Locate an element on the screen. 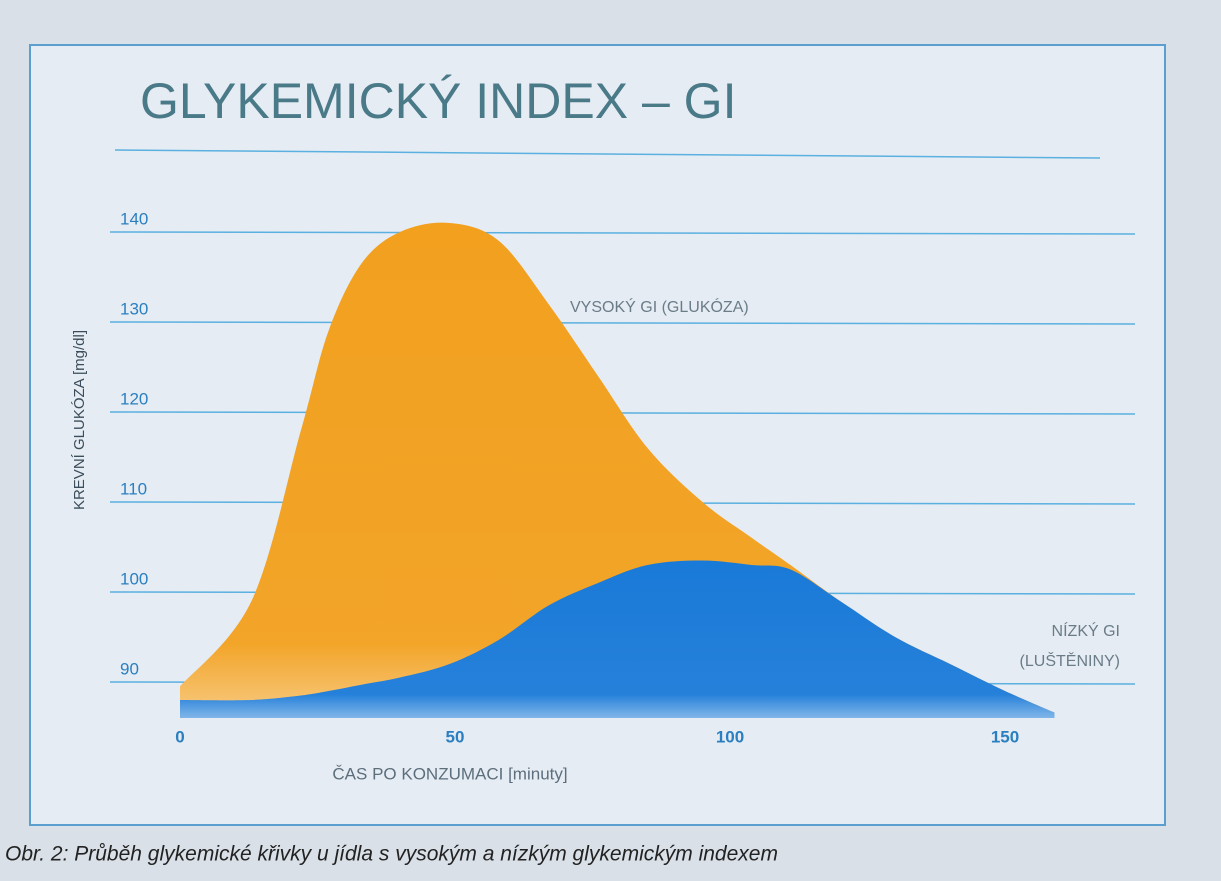 The image size is (1221, 881). y-tick-label: 130 is located at coordinates (134, 308).